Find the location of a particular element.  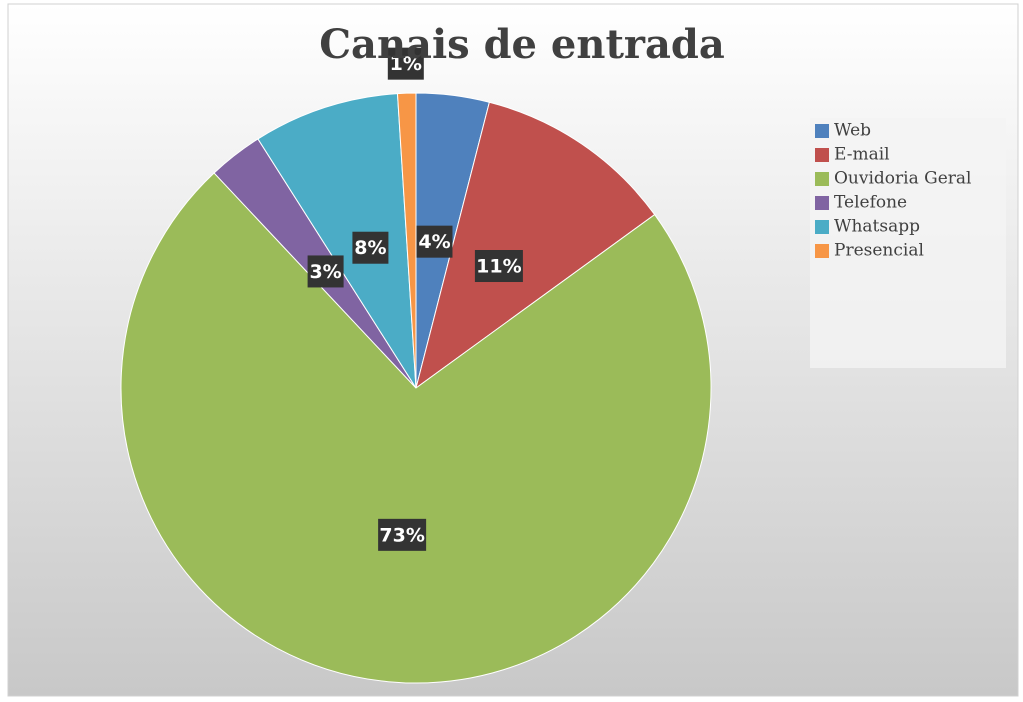

data-label: 1% is located at coordinates (406, 64).